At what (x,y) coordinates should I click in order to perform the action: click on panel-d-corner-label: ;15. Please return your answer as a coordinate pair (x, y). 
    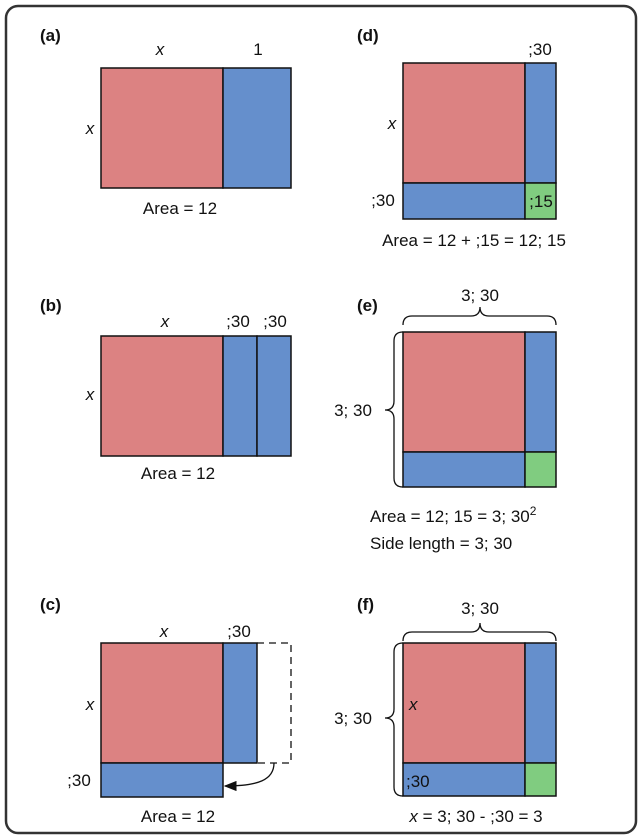
    Looking at the image, I should click on (541, 201).